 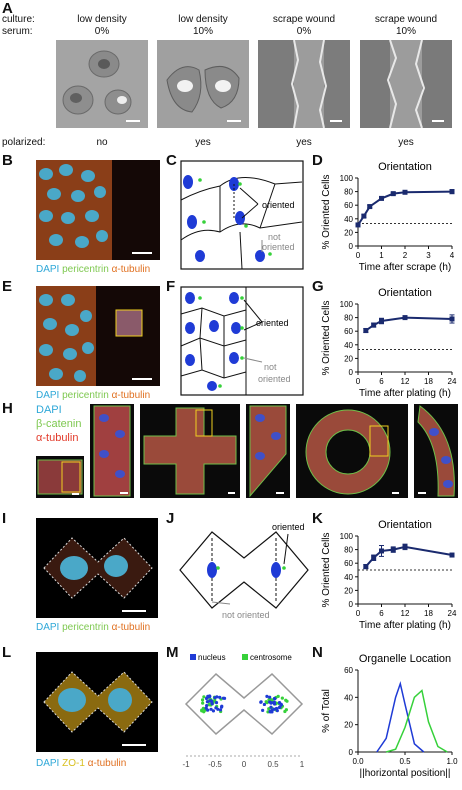 What do you see at coordinates (348, 670) in the screenshot?
I see `chart-n-ytick-label: 60` at bounding box center [348, 670].